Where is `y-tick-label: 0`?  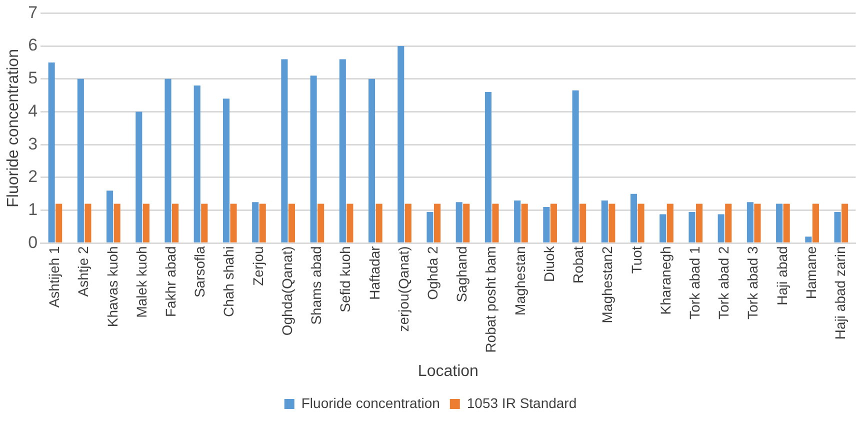
y-tick-label: 0 is located at coordinates (33, 242).